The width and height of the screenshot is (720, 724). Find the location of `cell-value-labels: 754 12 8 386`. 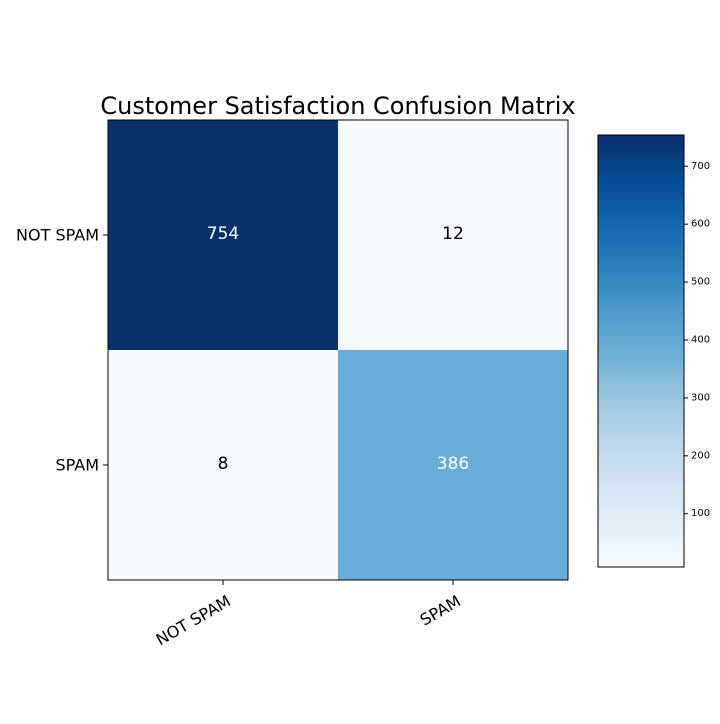

cell-value-labels: 754 12 8 386 is located at coordinates (338, 349).